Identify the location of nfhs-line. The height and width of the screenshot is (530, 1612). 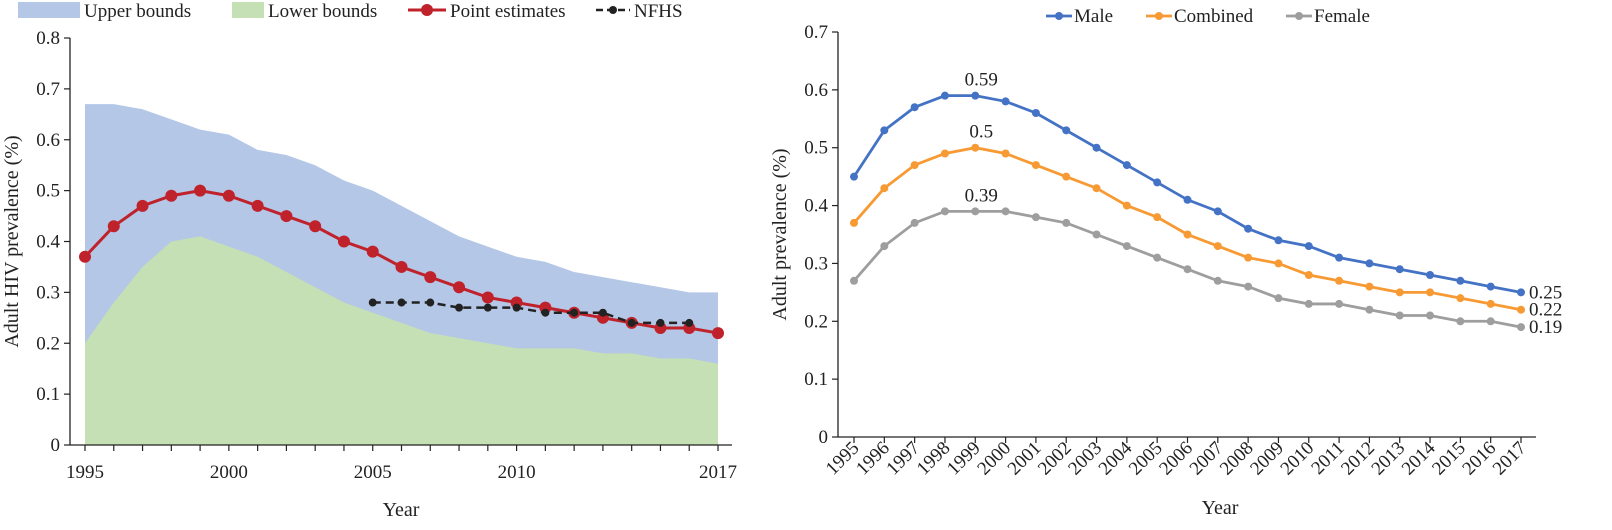
(531, 313).